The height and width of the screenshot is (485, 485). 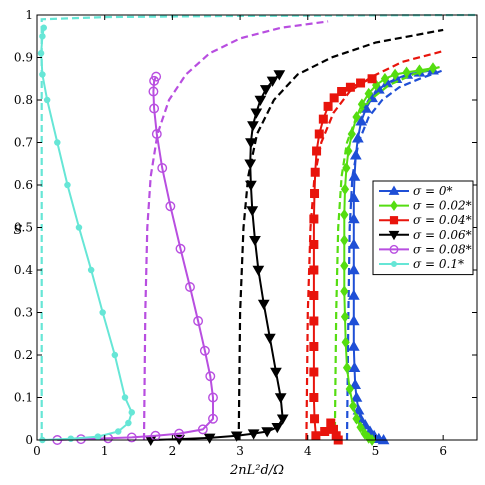 I want to click on y-tick-label: 0.3, so click(x=23, y=313).